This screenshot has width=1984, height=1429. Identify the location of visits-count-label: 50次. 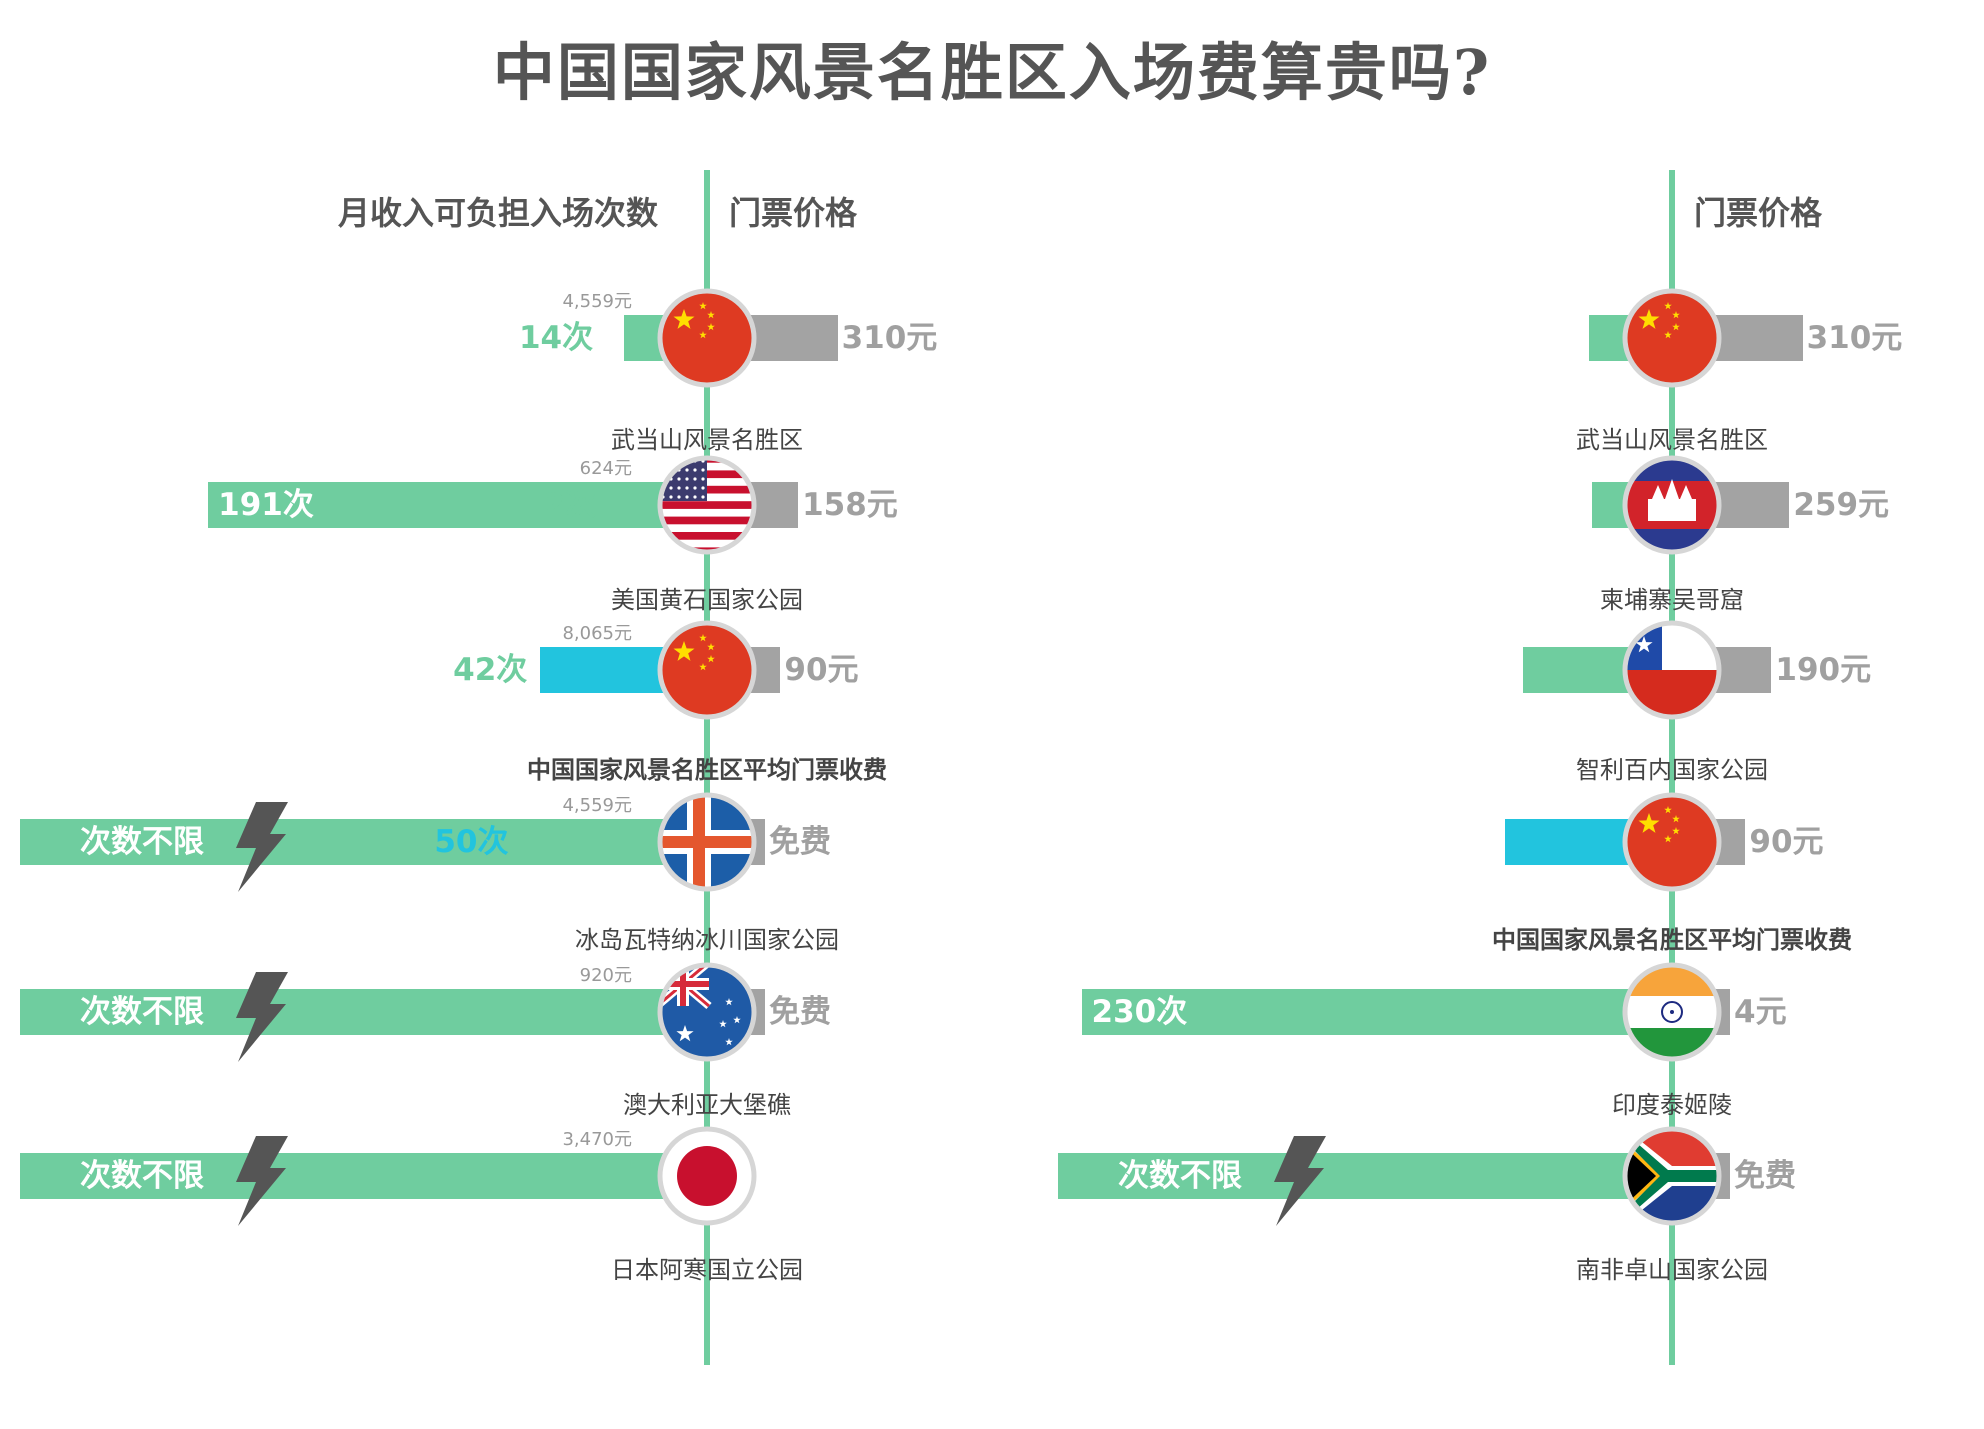
(471, 842).